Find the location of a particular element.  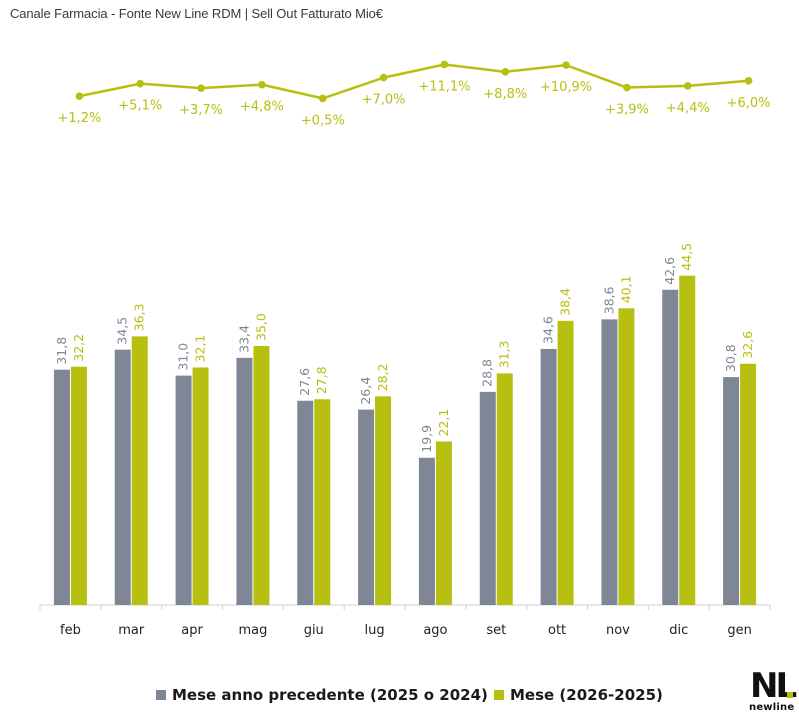

legend-swatch-curr is located at coordinates (499, 694).